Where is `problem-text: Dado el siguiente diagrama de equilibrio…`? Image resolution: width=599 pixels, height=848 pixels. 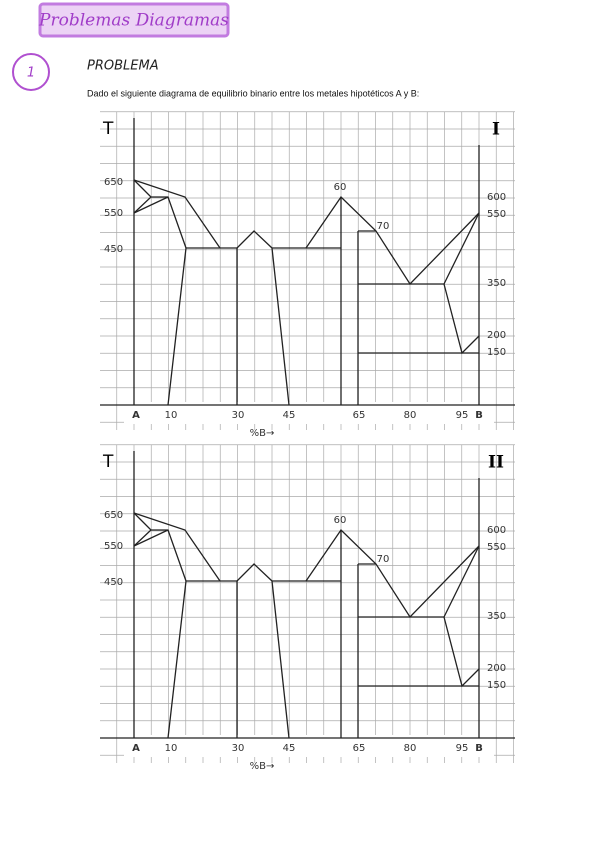
problem-text: Dado el siguiente diagrama de equilibrio… is located at coordinates (253, 93).